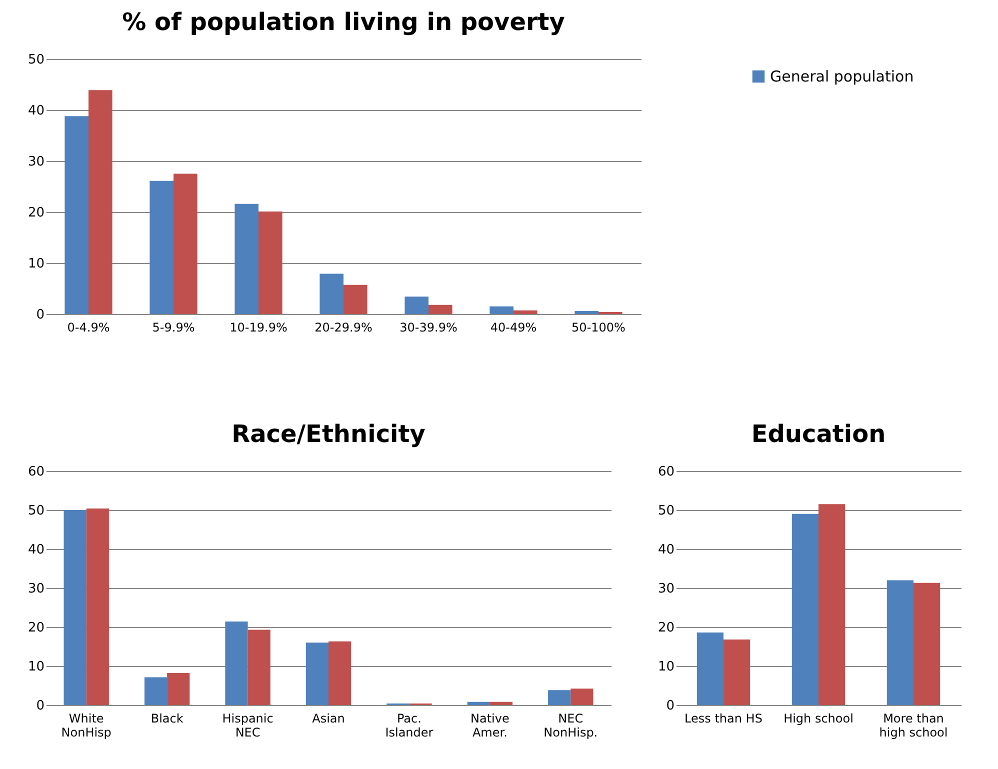 This screenshot has height=769, width=998. What do you see at coordinates (571, 726) in the screenshot?
I see `x-tick-label: NEC NonHisp.` at bounding box center [571, 726].